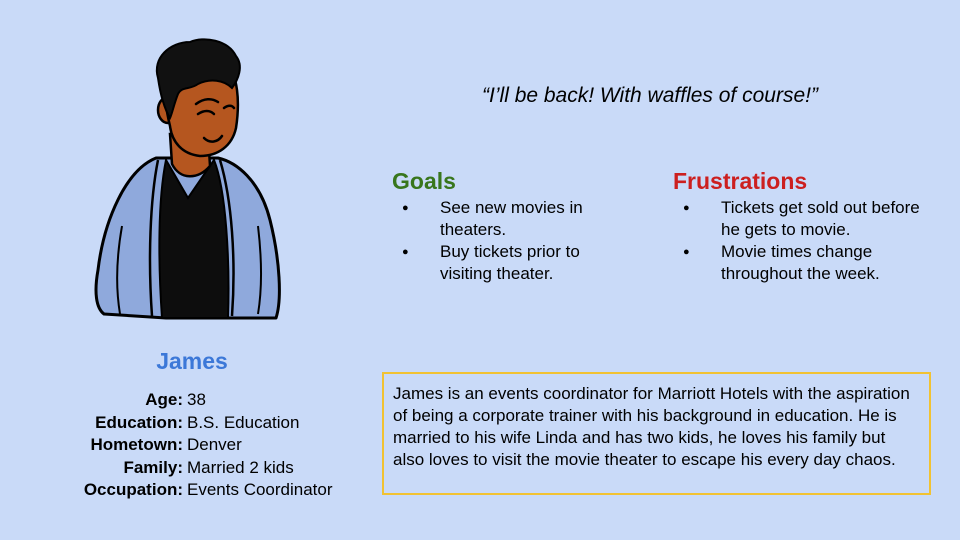  Describe the element at coordinates (136, 444) in the screenshot. I see `detail-label: Hometown:` at that location.